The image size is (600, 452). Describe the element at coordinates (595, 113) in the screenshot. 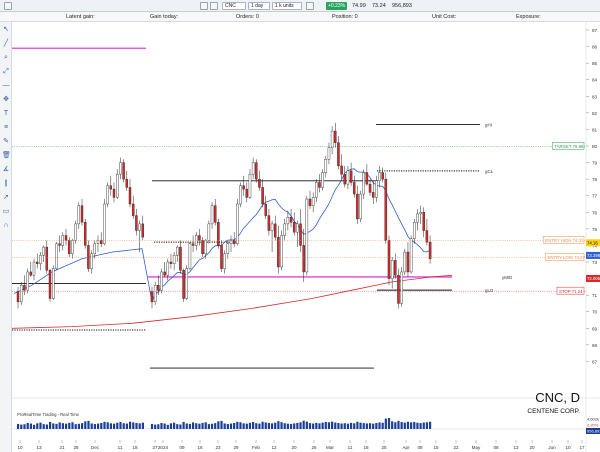

I see `y-tick-label: 82` at that location.